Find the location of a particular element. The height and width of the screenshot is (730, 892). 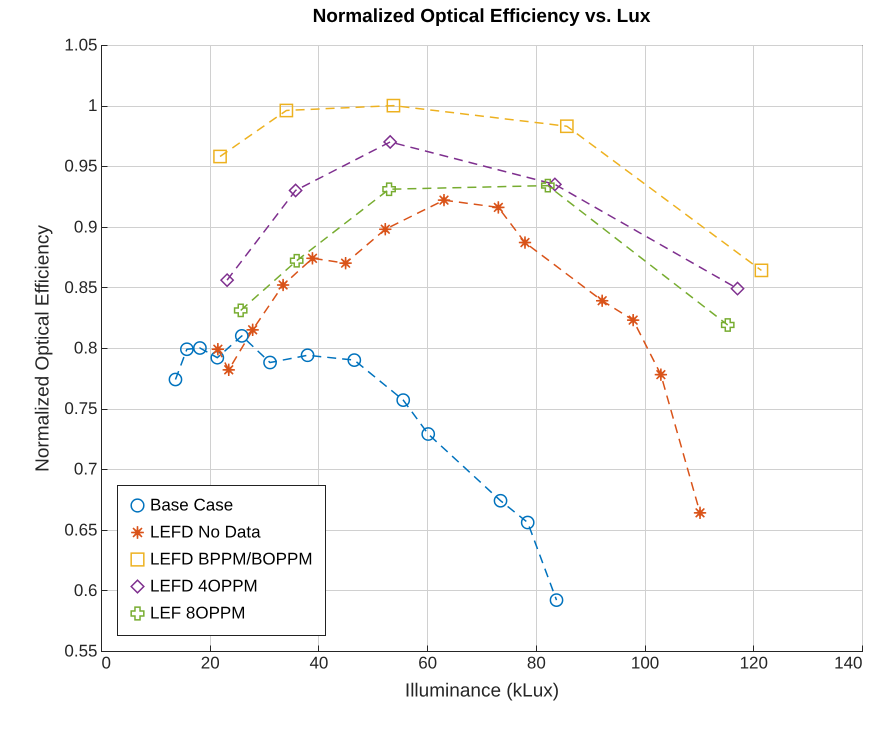

y-tick-label: 0.75 is located at coordinates (81, 408).